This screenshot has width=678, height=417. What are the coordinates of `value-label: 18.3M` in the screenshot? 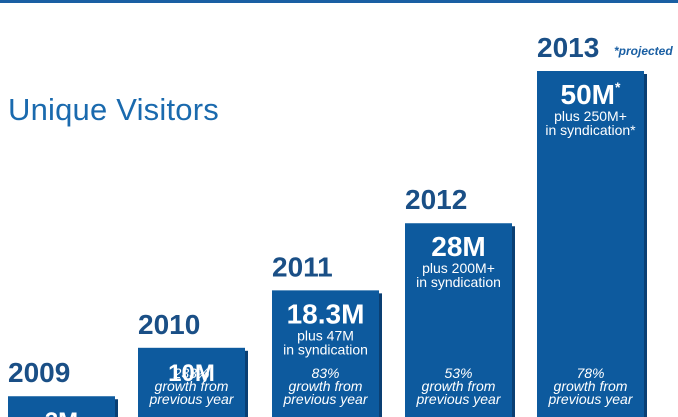 It's located at (326, 313).